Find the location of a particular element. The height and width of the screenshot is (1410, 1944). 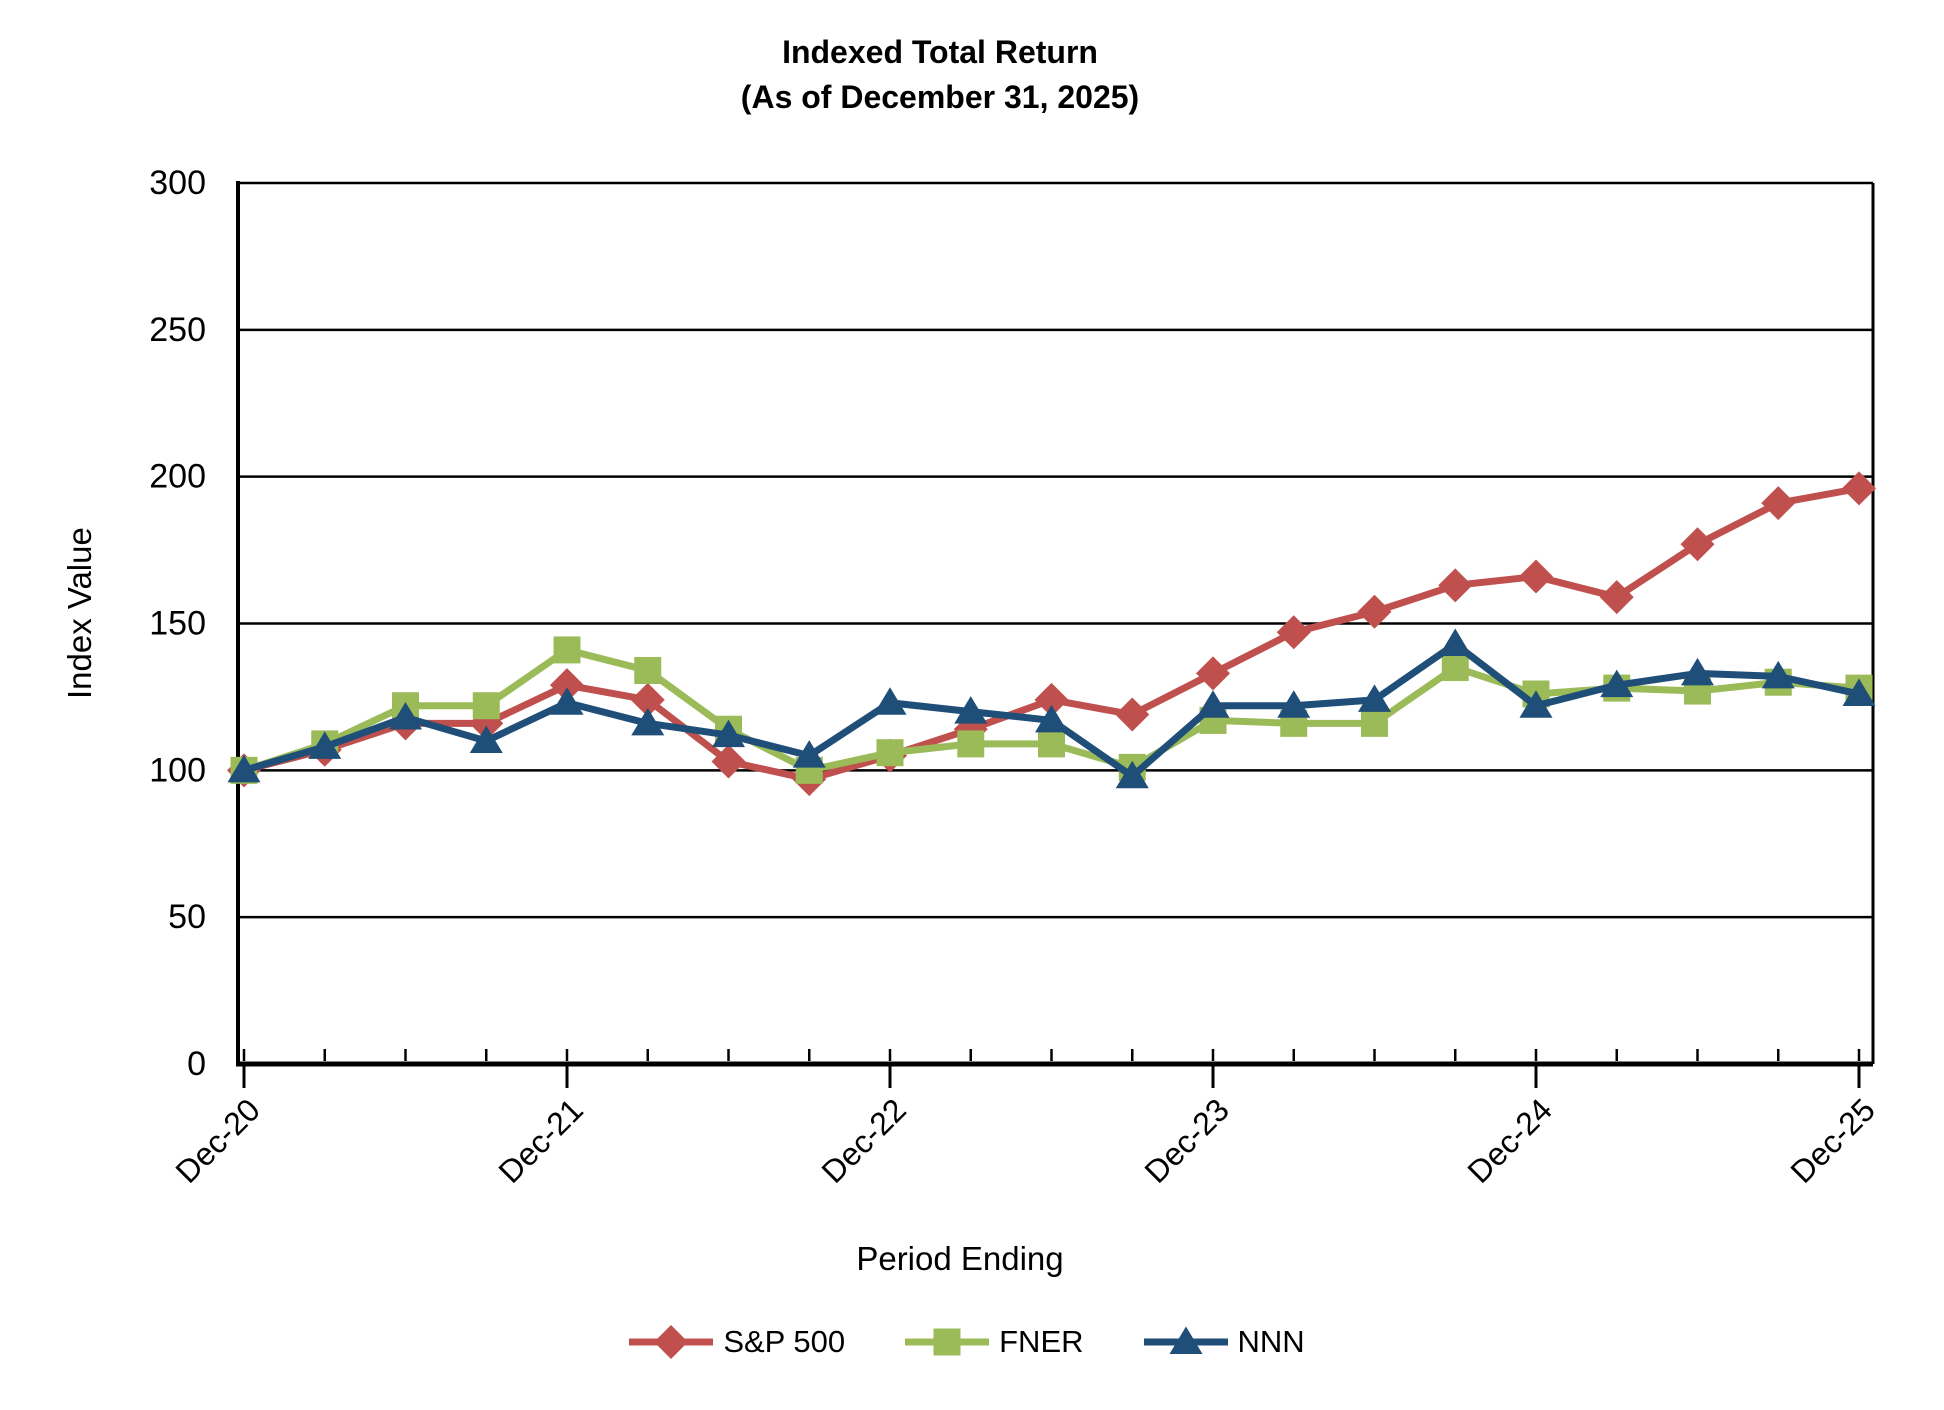

legend-label: FNER is located at coordinates (1041, 1341).